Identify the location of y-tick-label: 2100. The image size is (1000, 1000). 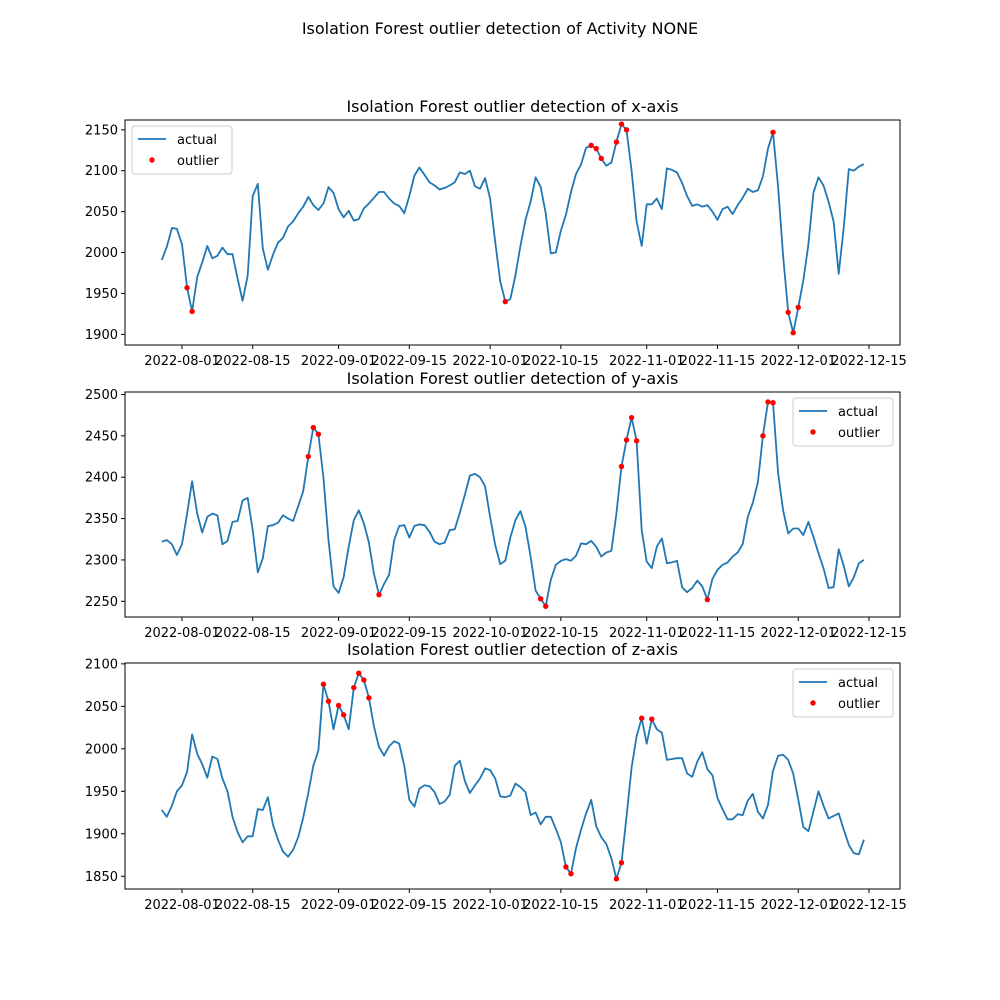
(101, 171).